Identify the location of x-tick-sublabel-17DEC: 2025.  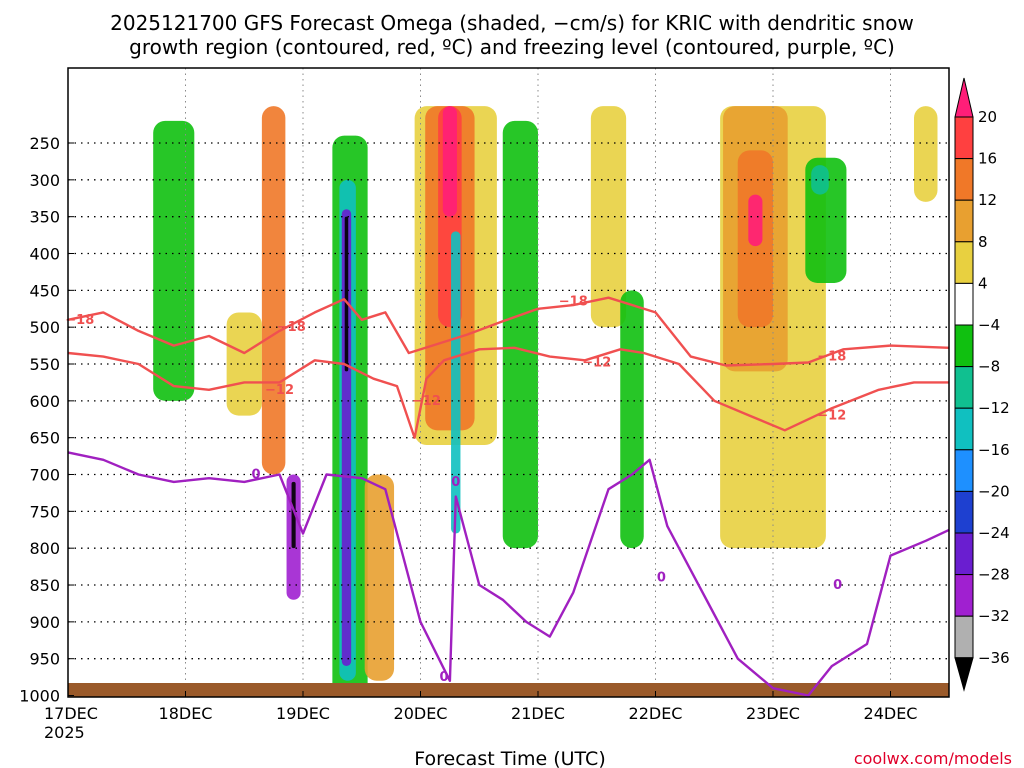
(64, 732).